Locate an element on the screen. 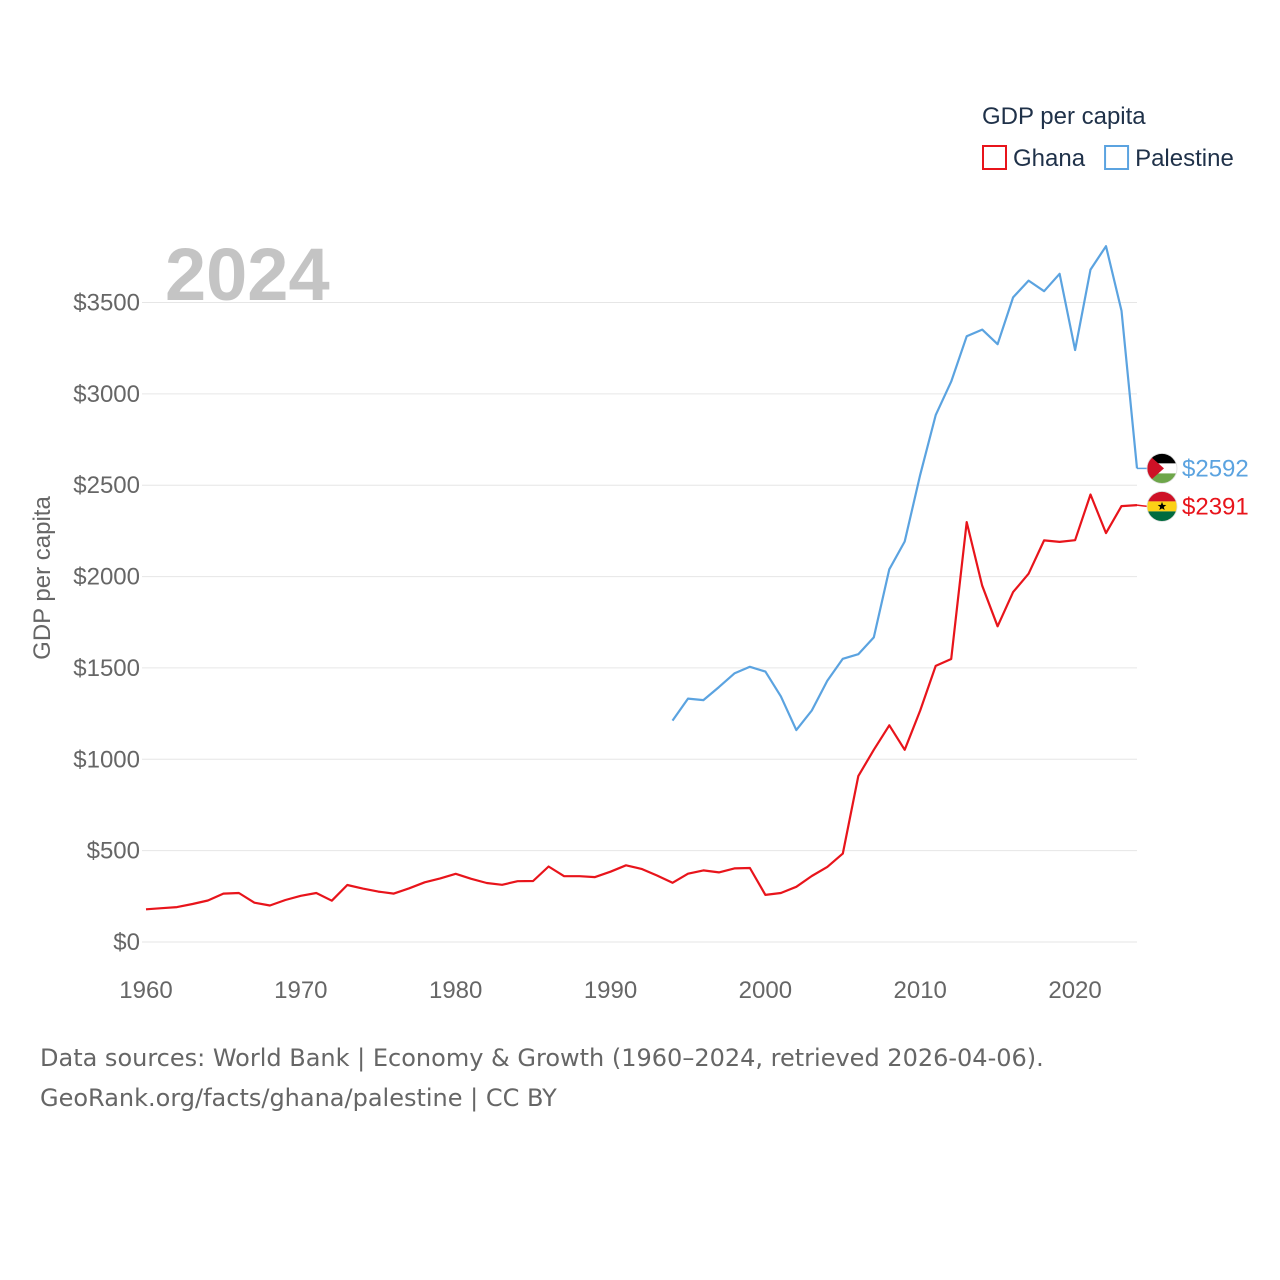 Image resolution: width=1280 pixels, height=1280 pixels. y-tick-label: $1000 is located at coordinates (106, 759).